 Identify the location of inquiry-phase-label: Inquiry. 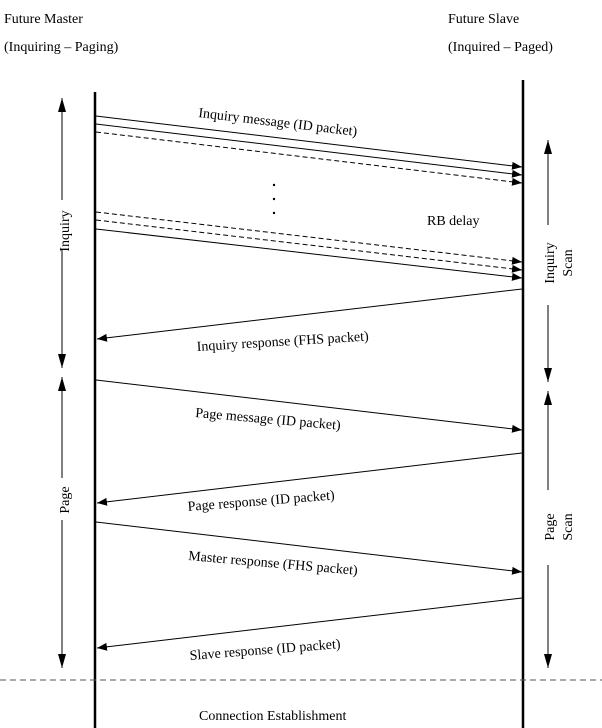
(65, 230).